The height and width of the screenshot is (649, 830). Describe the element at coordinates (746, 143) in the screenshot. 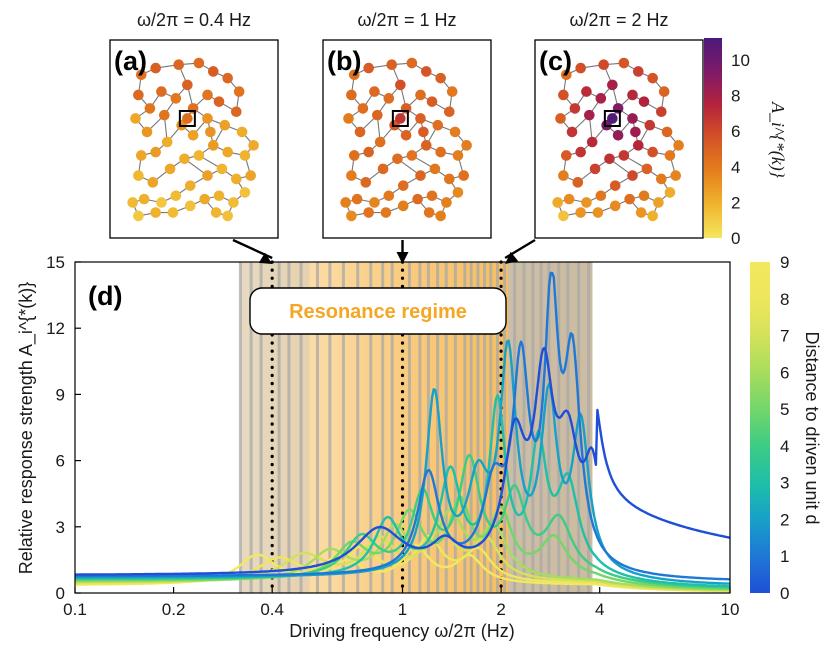

I see `colorbar-top: 0 2 4 6 8 10 A_i^{*(k)}` at that location.